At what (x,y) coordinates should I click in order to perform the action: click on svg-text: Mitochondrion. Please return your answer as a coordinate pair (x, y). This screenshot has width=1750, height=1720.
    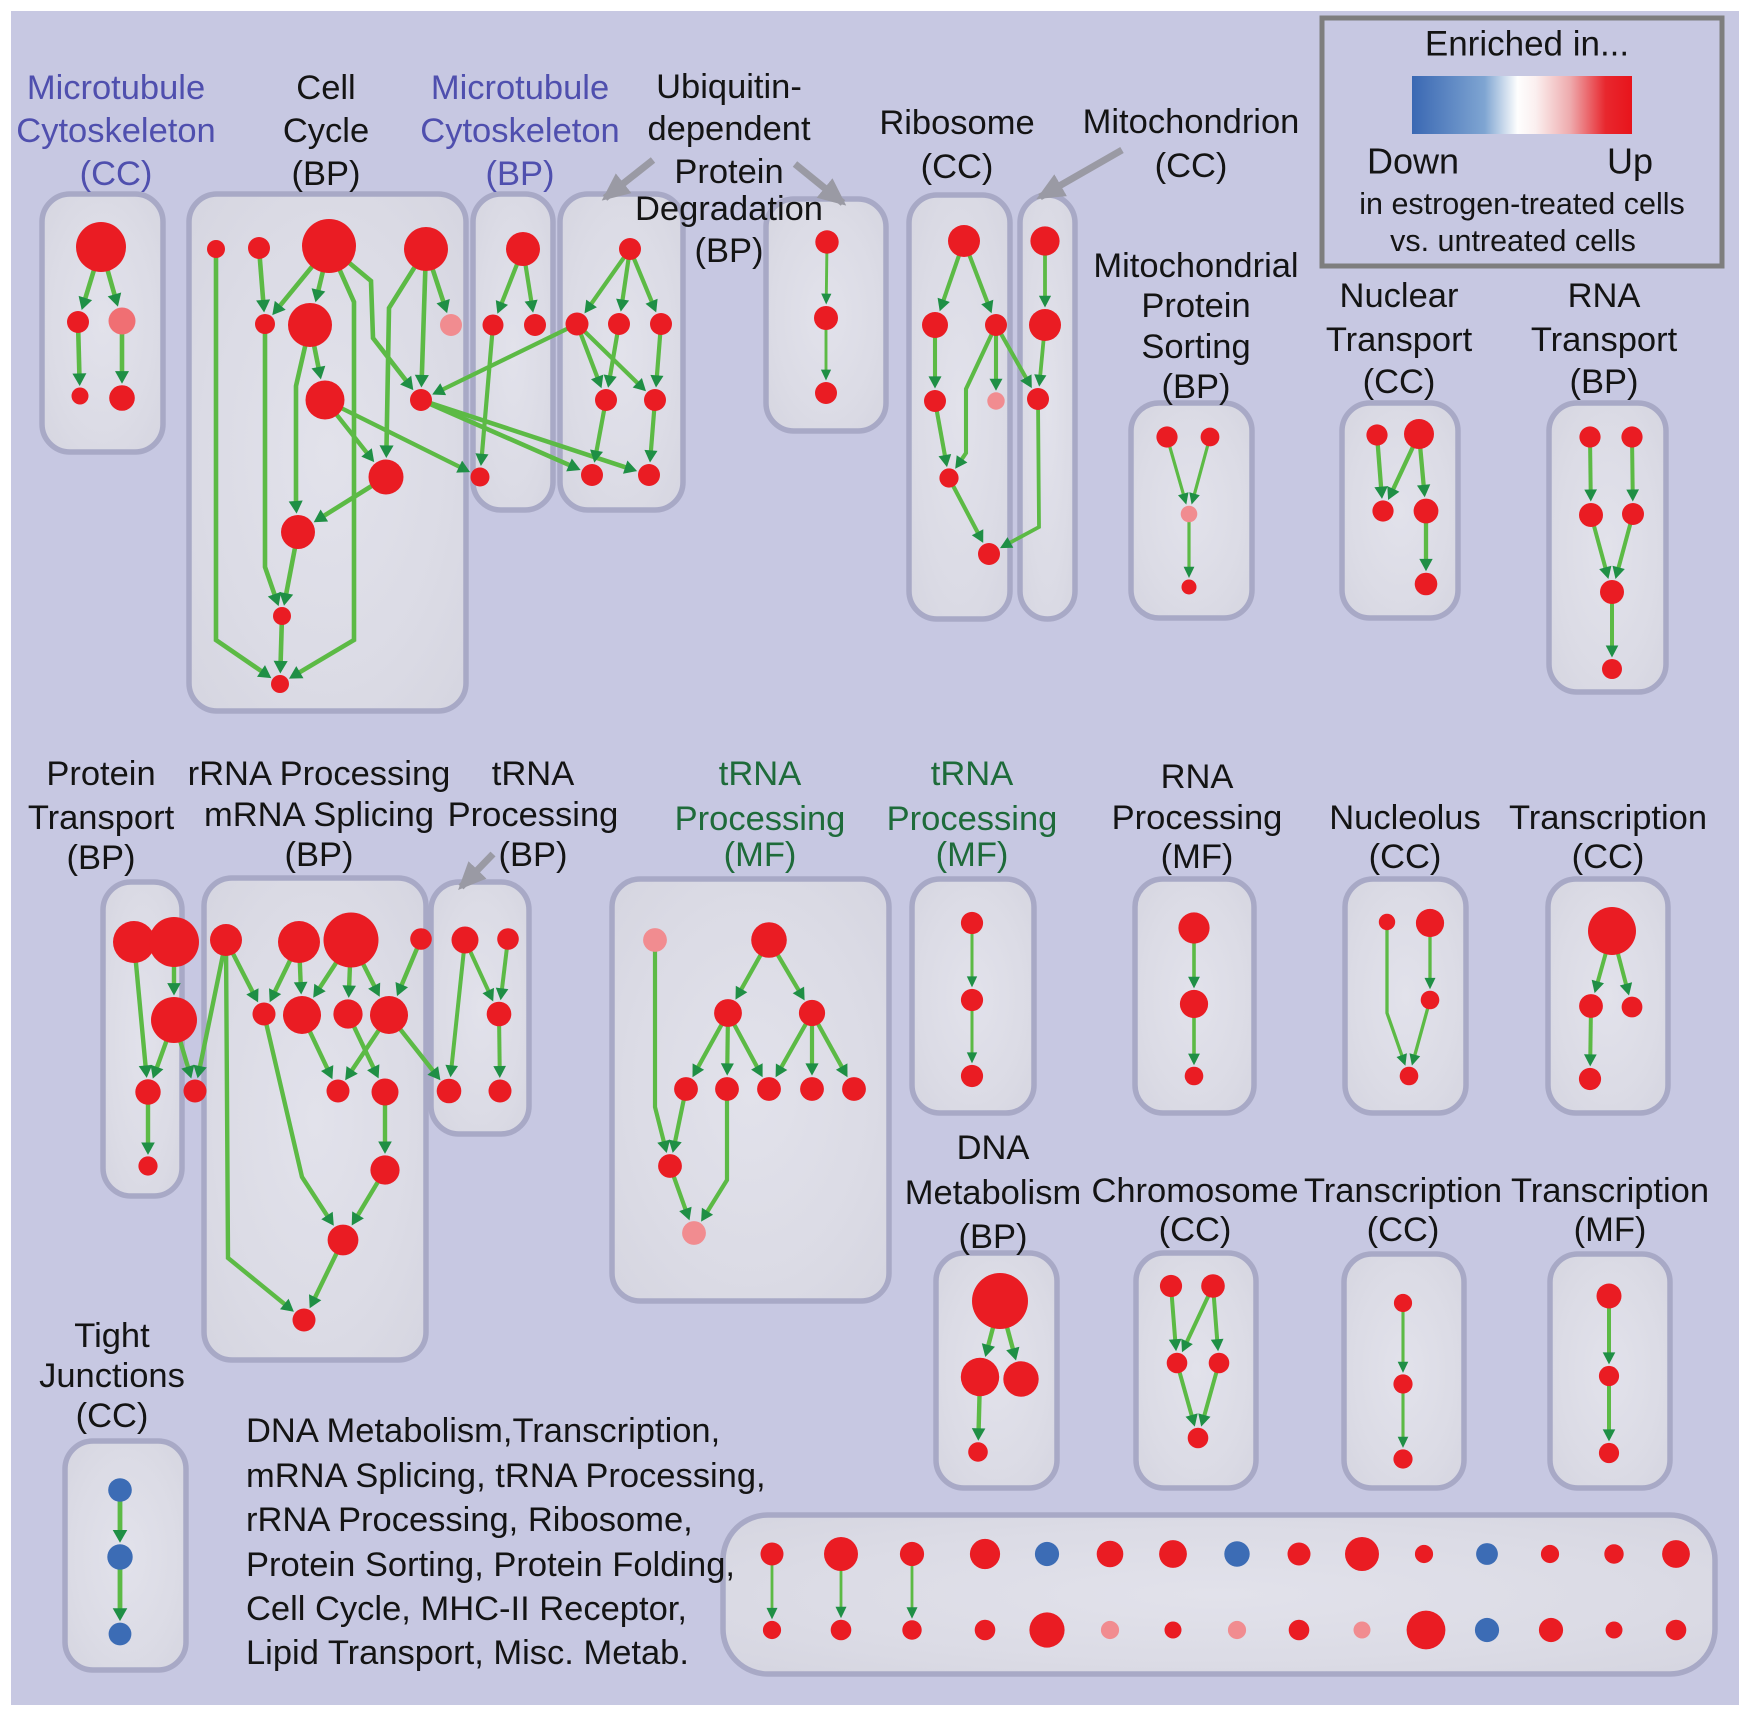
    Looking at the image, I should click on (1191, 122).